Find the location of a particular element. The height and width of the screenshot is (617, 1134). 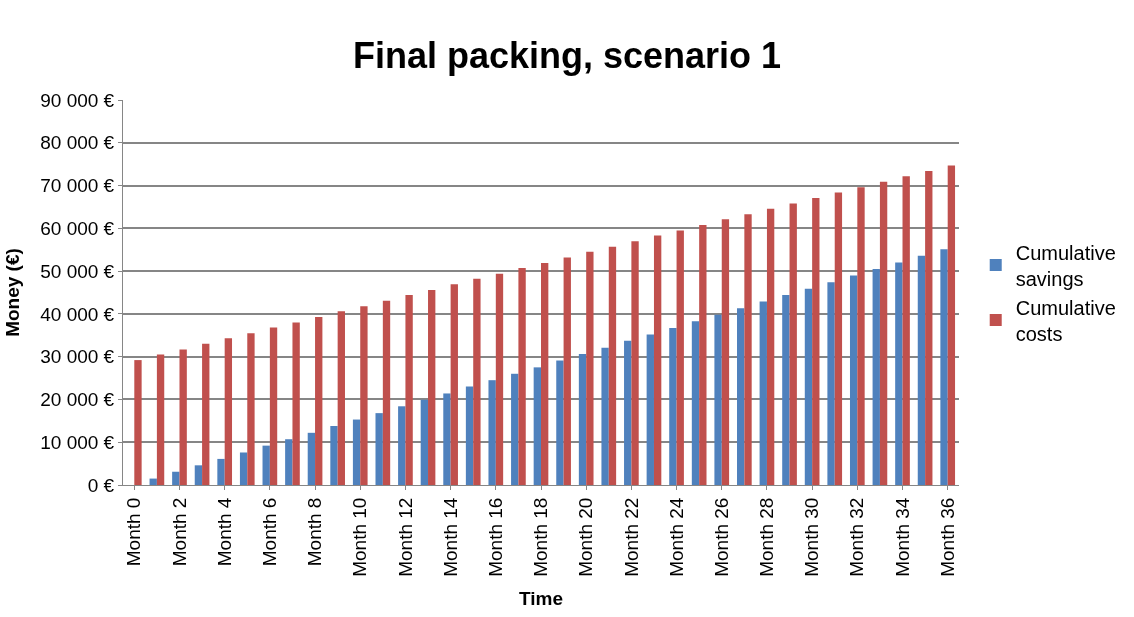

y-tick-label: 70 000 € is located at coordinates (77, 186).